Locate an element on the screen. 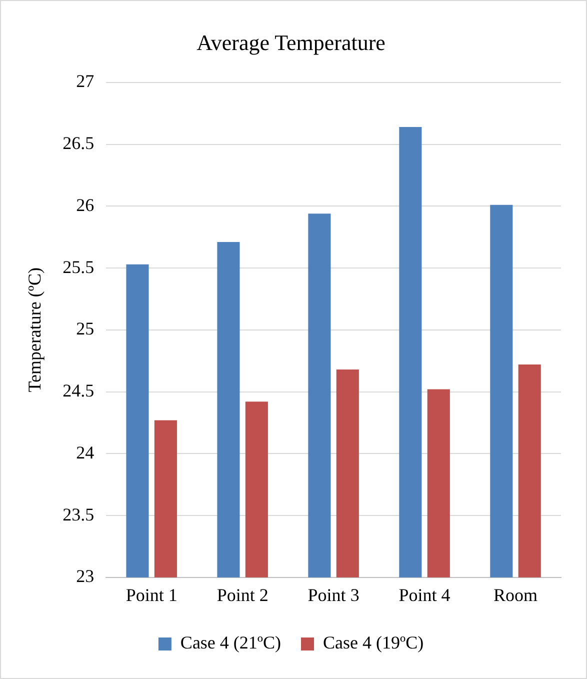 The width and height of the screenshot is (587, 679). y-tick-label: 24 is located at coordinates (85, 452).